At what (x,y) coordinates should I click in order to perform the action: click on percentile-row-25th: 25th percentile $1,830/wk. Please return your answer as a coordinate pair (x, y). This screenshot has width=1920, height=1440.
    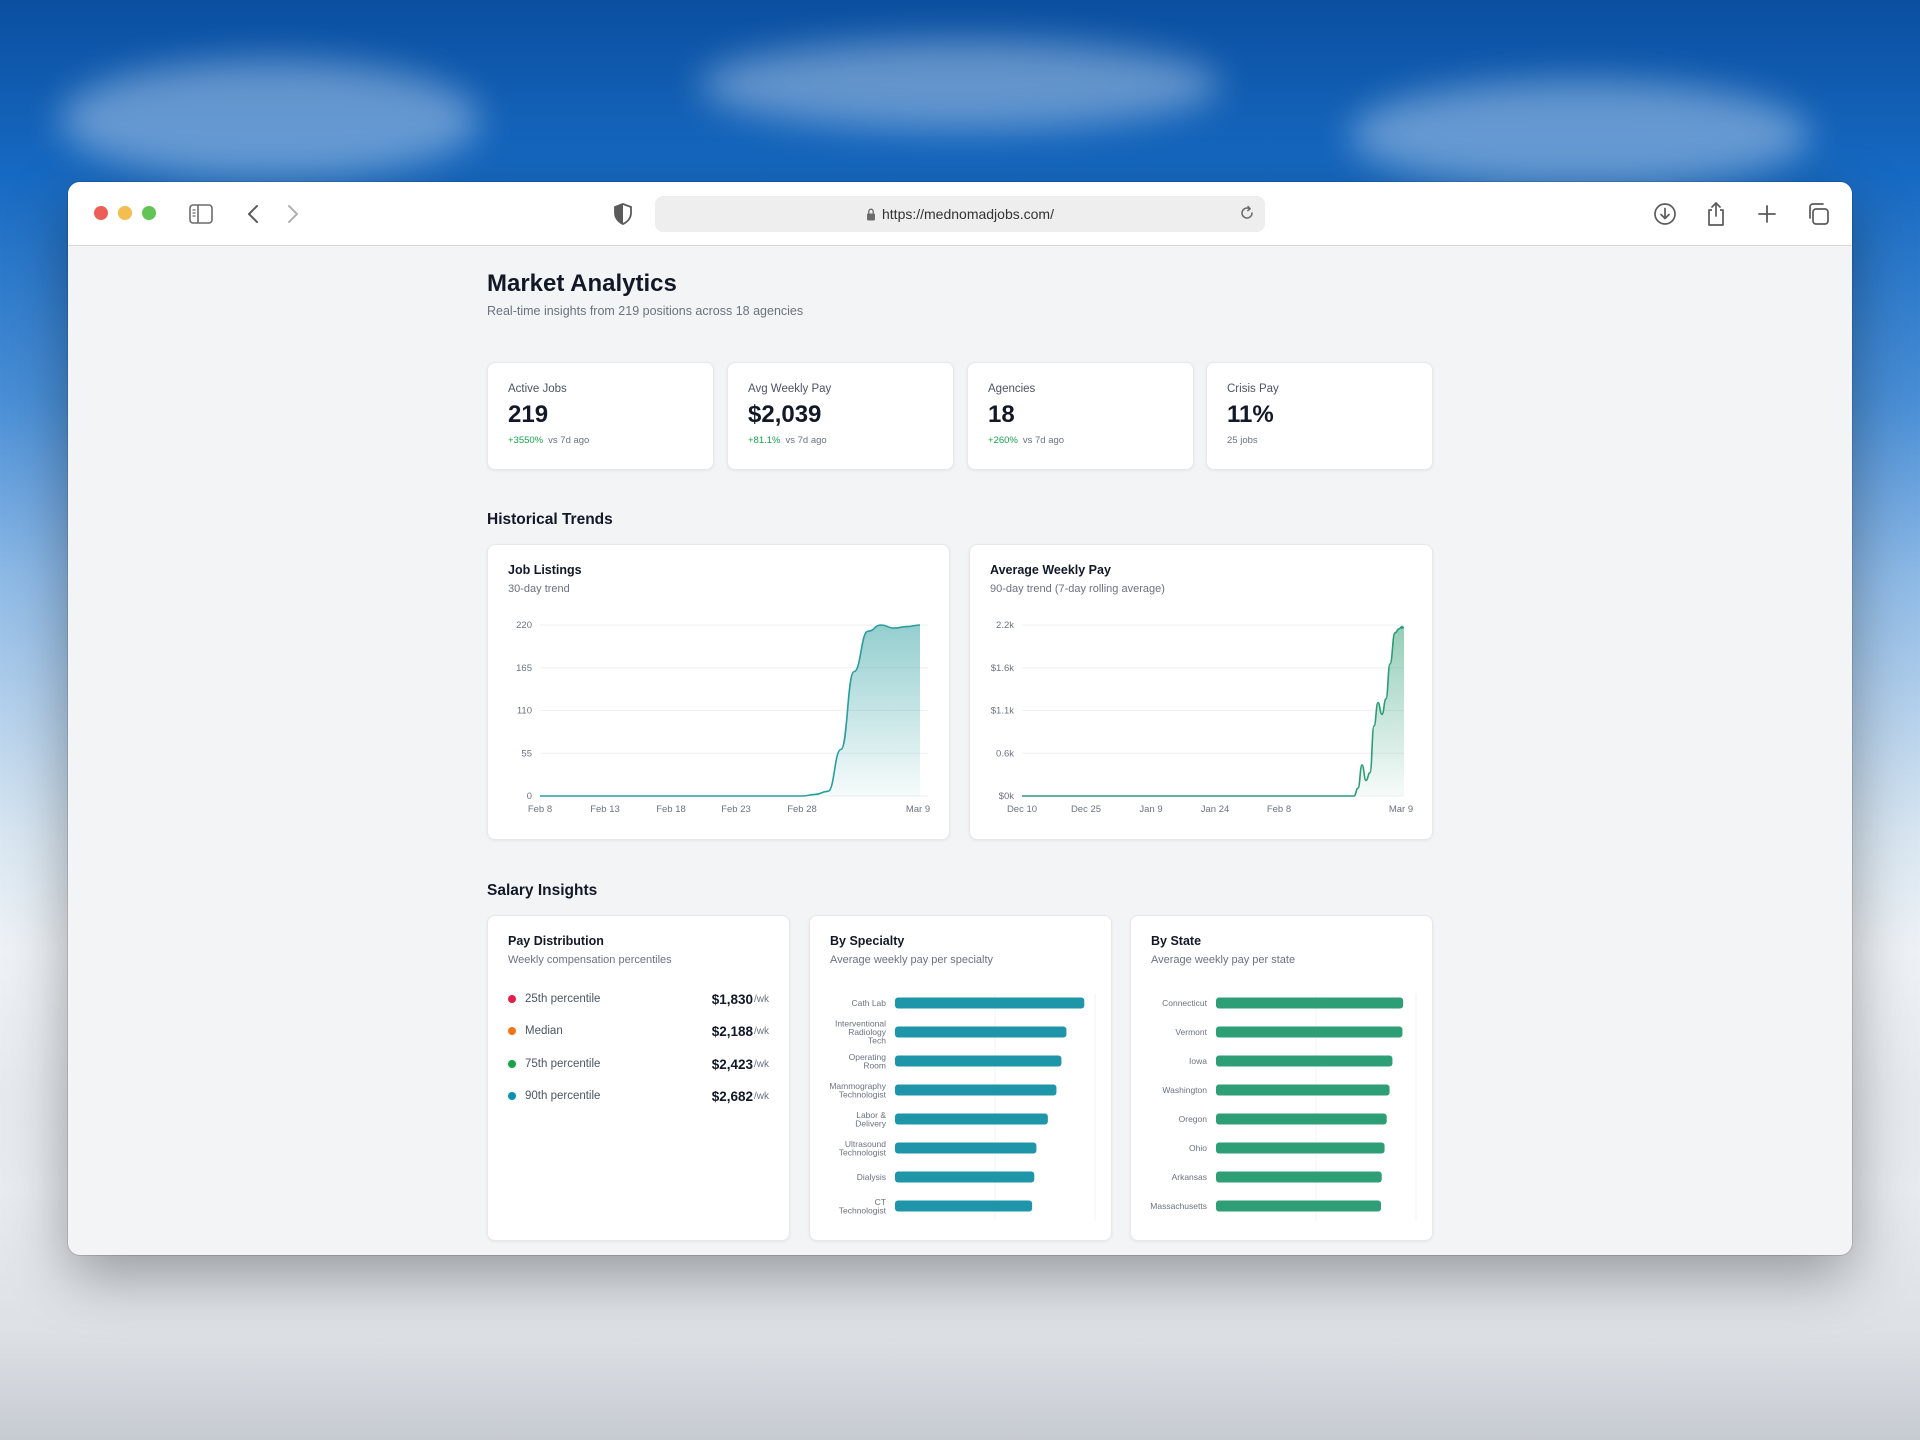
    Looking at the image, I should click on (638, 999).